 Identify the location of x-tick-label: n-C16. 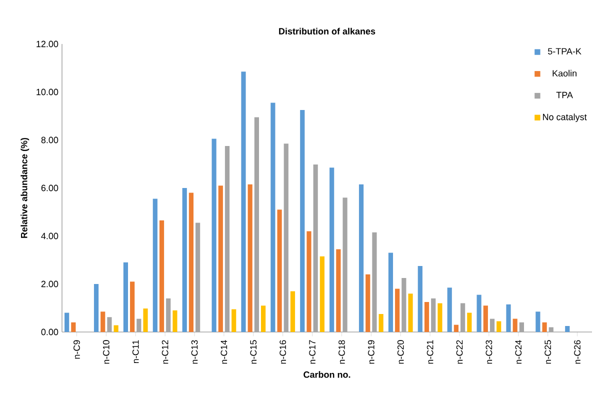
(283, 352).